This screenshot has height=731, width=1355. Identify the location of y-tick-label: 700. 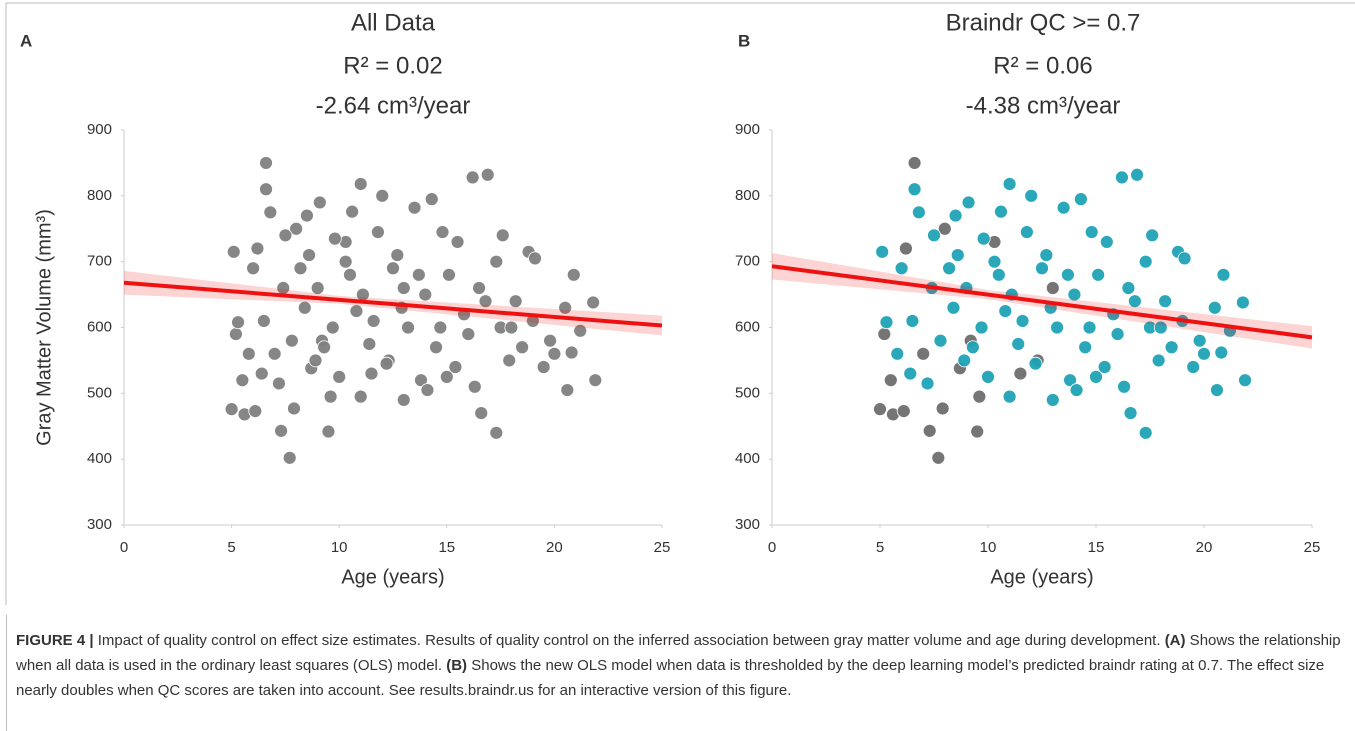
(99, 261).